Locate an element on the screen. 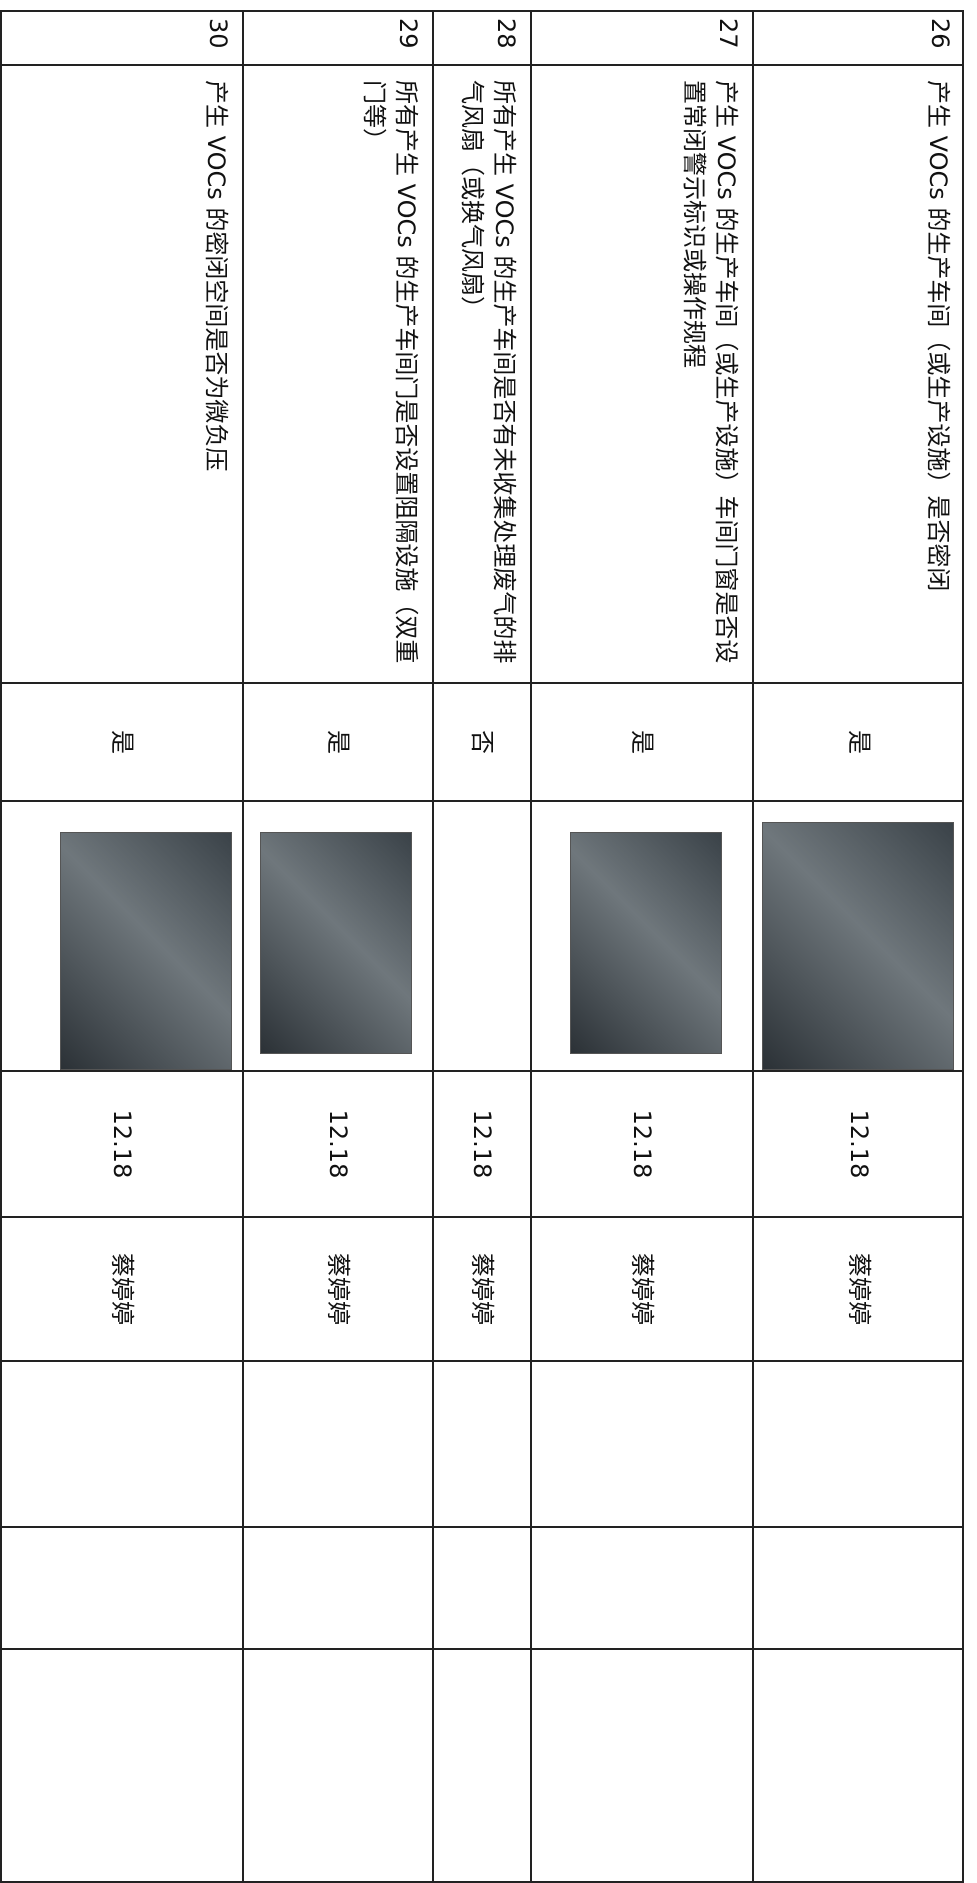  row-number: 28 is located at coordinates (481, 38).